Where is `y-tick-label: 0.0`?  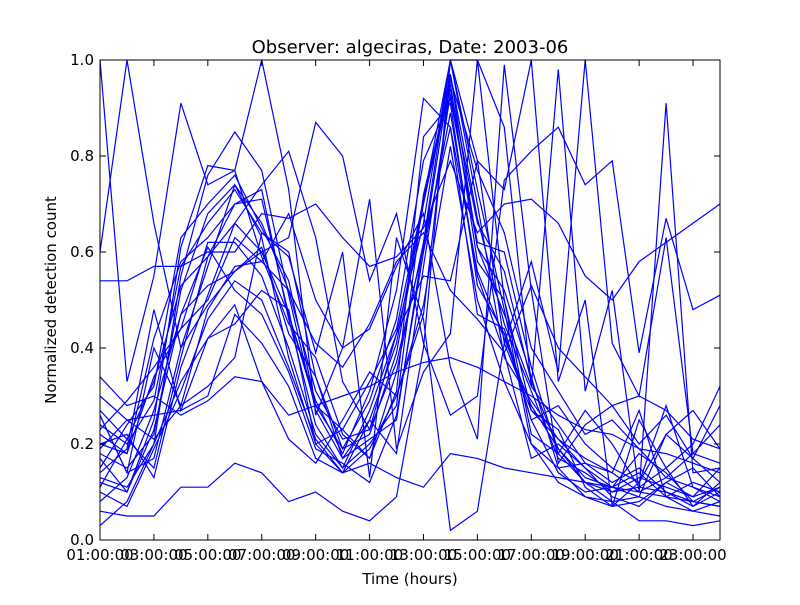 y-tick-label: 0.0 is located at coordinates (82, 540).